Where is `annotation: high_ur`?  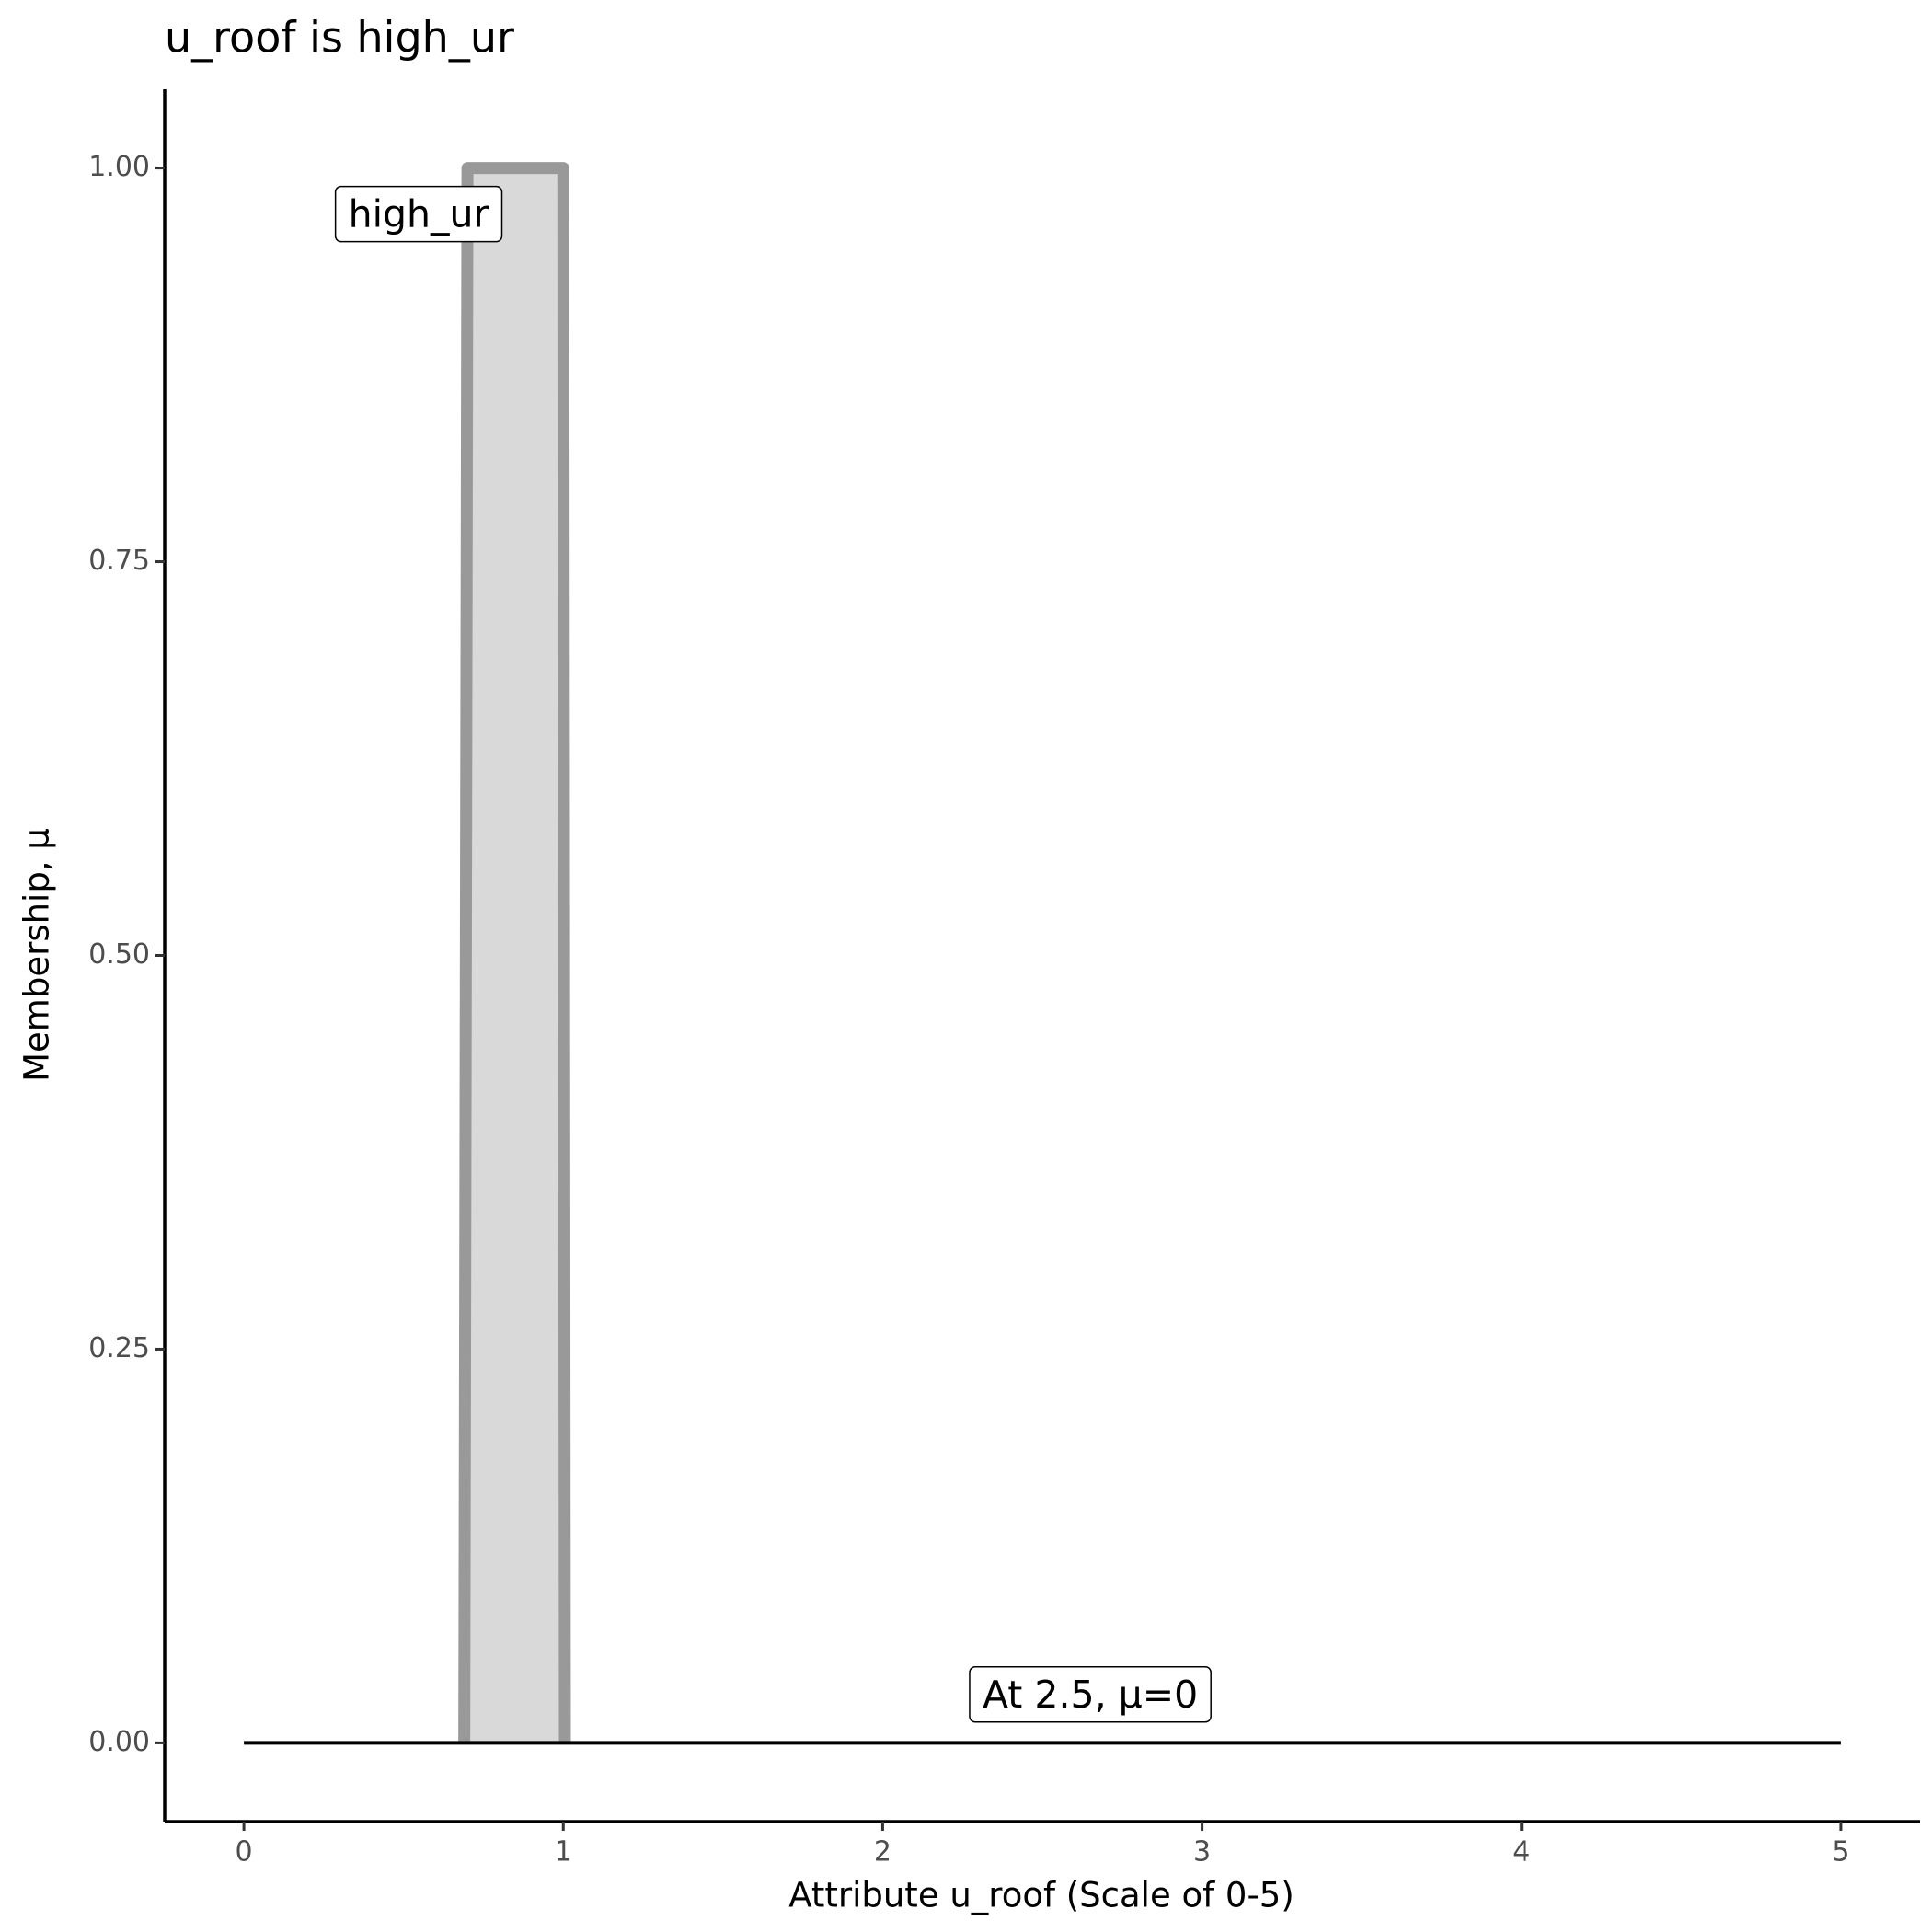
annotation: high_ur is located at coordinates (419, 214).